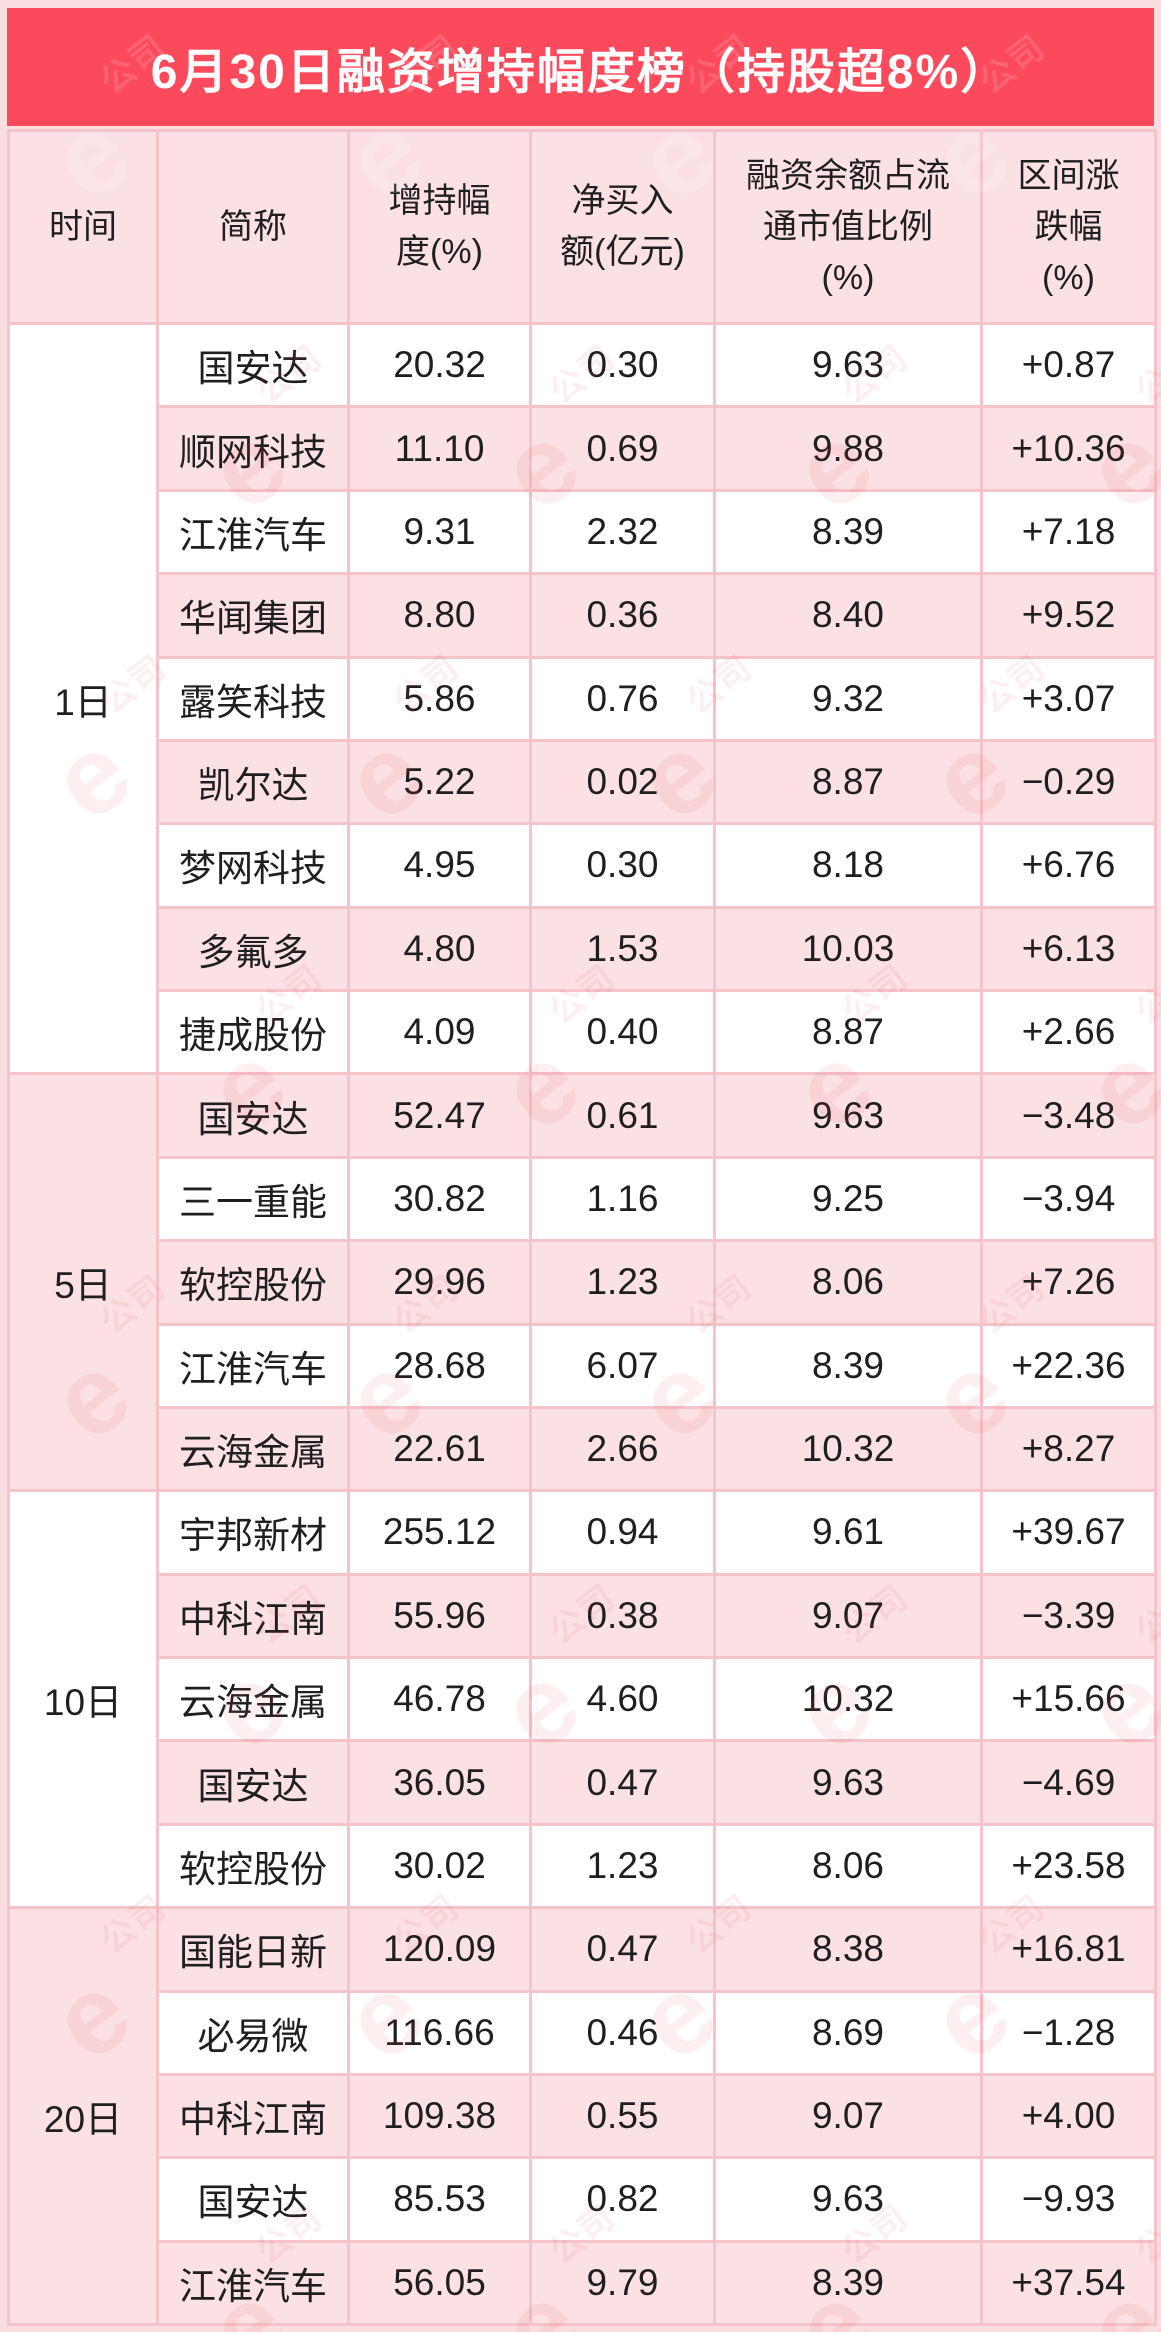  I want to click on increase-pct: 120.09, so click(439, 1949).